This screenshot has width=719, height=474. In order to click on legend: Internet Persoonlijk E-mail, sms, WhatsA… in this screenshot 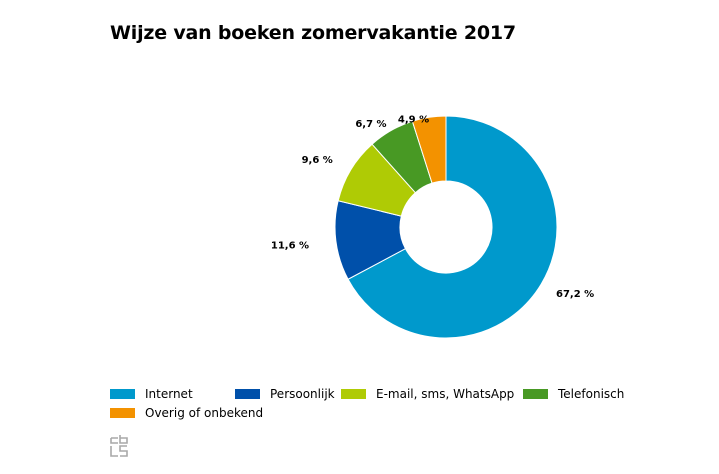, I will do `click(405, 403)`.